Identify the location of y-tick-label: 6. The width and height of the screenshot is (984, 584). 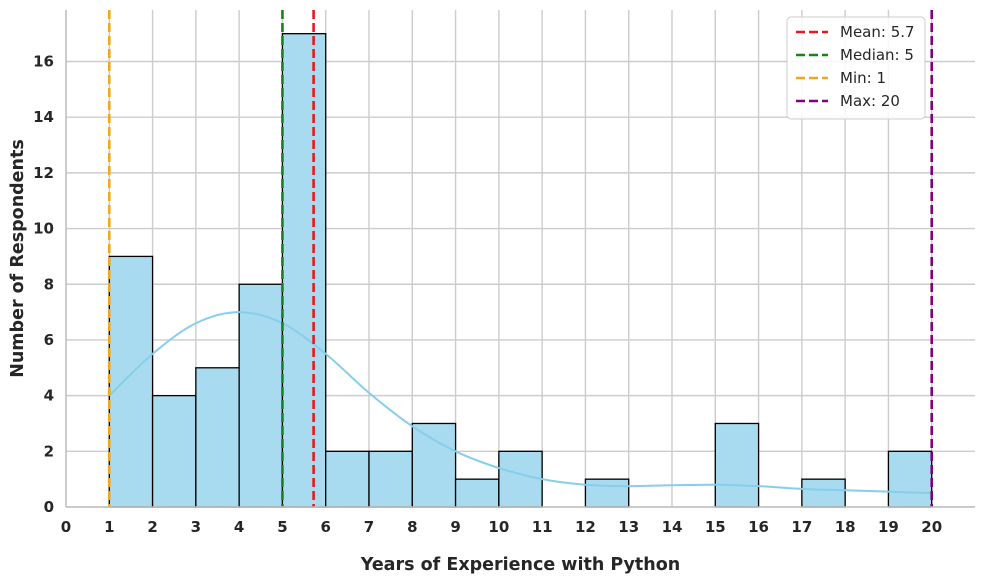
(49, 340).